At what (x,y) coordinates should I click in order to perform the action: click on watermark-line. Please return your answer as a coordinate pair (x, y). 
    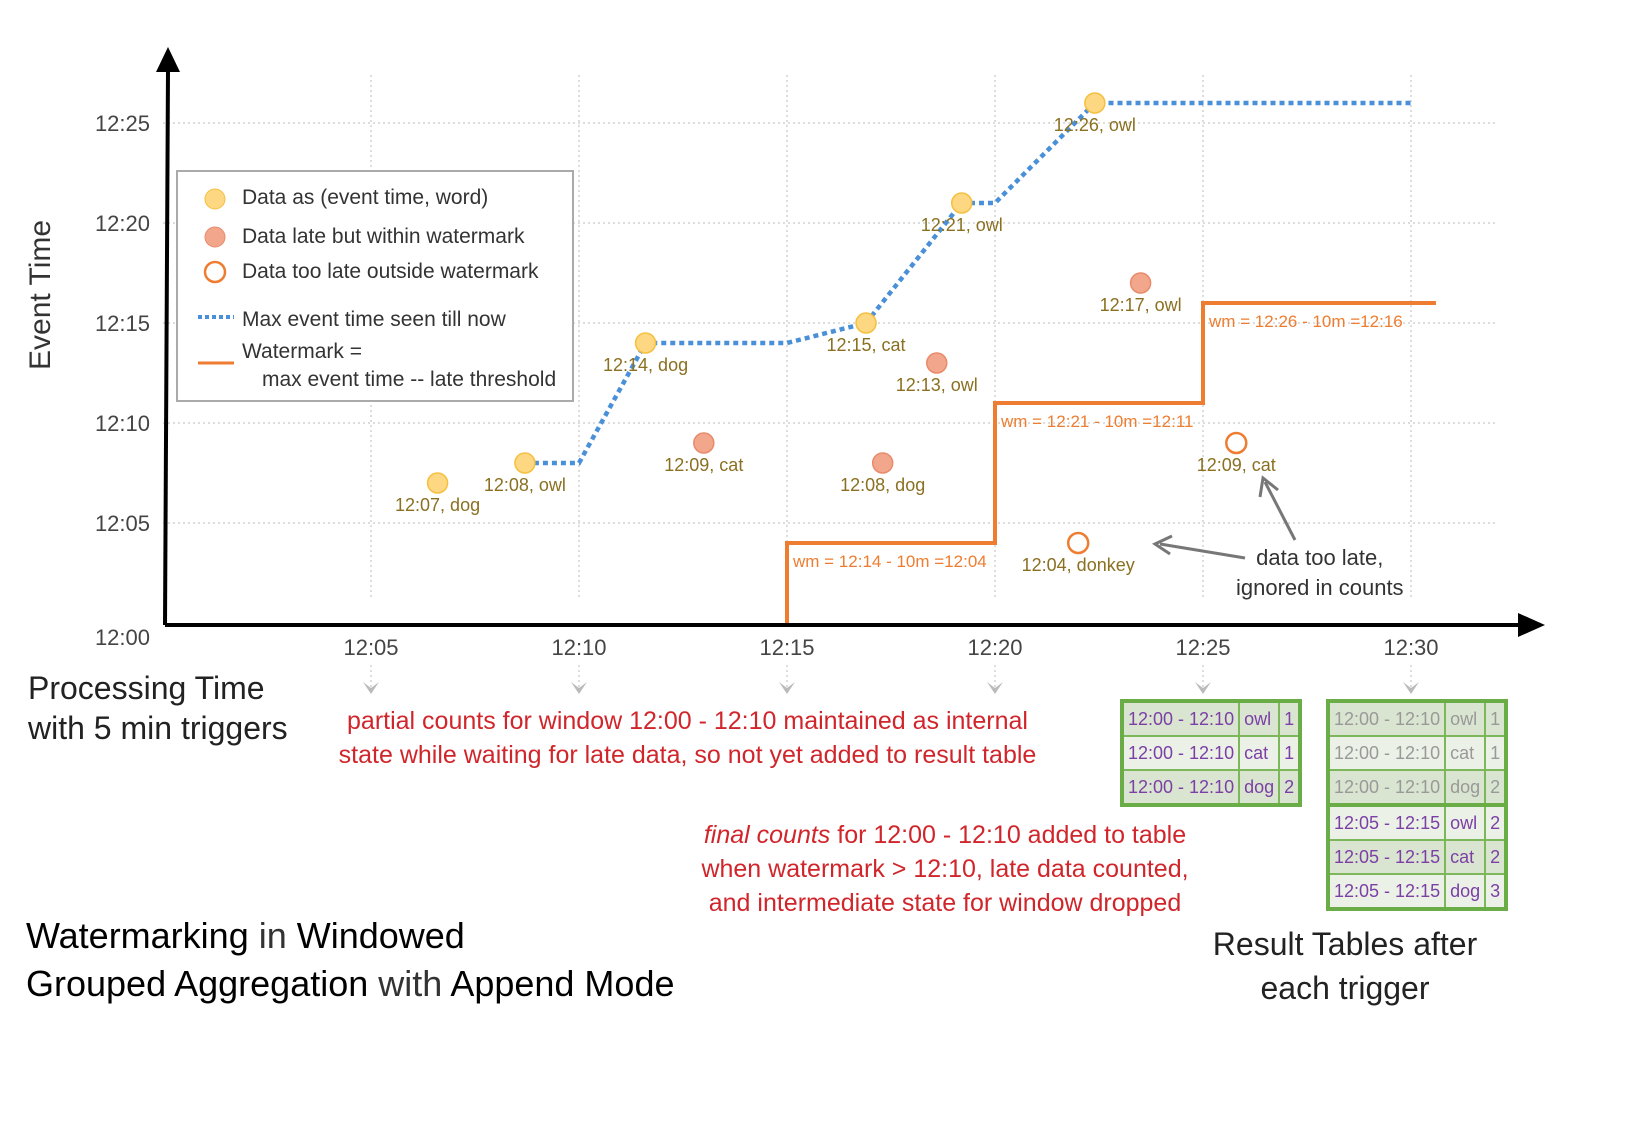
    Looking at the image, I should click on (1110, 462).